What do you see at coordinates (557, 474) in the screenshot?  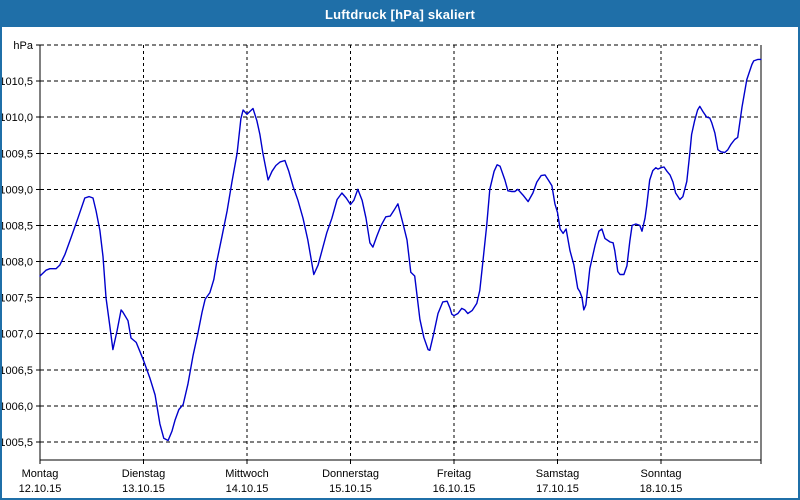 I see `x-axis-day-label: Samstag` at bounding box center [557, 474].